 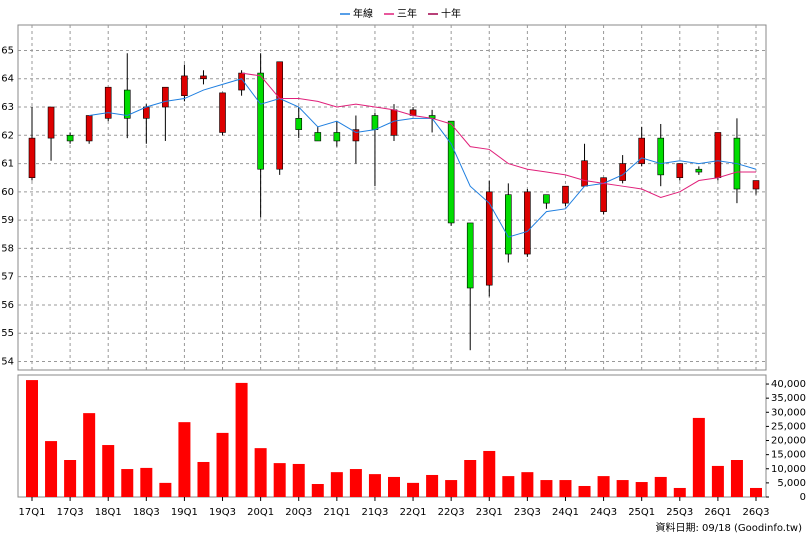 What do you see at coordinates (489, 512) in the screenshot?
I see `x-tick-label: 23Q1` at bounding box center [489, 512].